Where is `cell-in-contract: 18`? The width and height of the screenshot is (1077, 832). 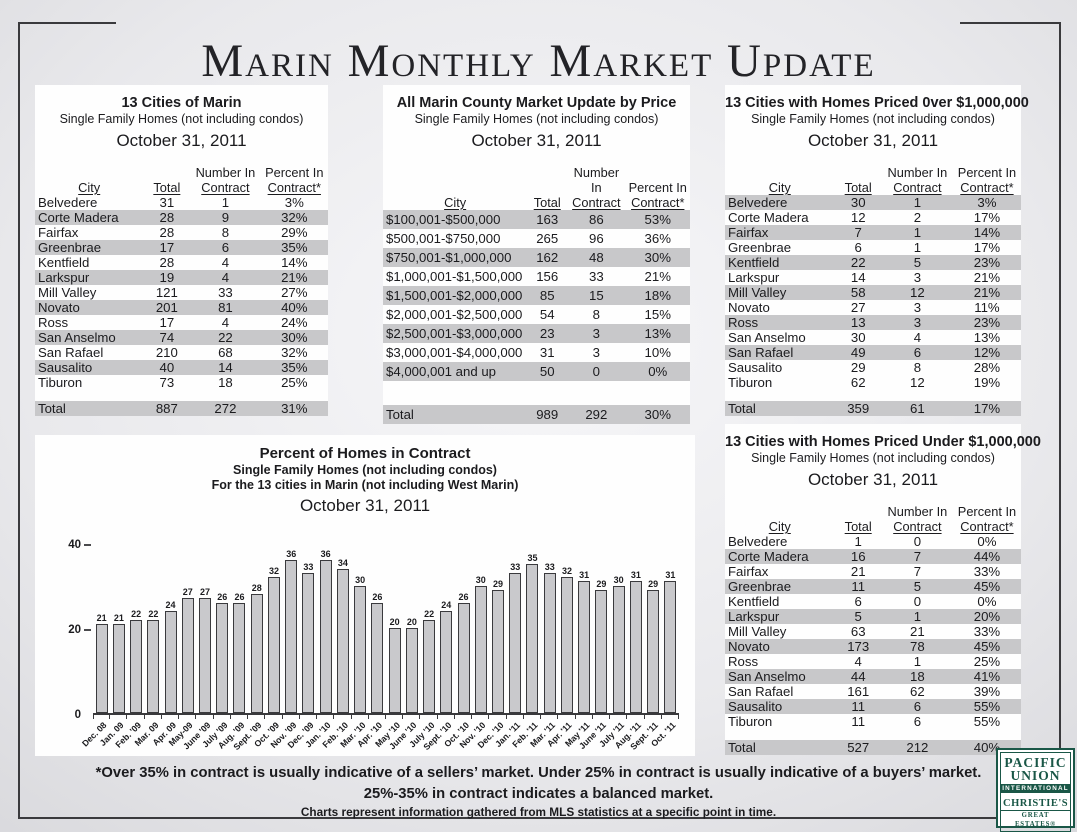
cell-in-contract: 18 is located at coordinates (917, 676).